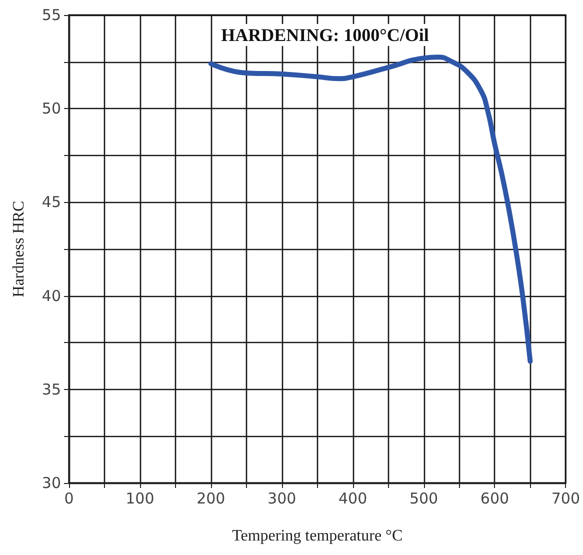 This screenshot has width=583, height=555. Describe the element at coordinates (140, 499) in the screenshot. I see `x-tick-label: 100` at that location.